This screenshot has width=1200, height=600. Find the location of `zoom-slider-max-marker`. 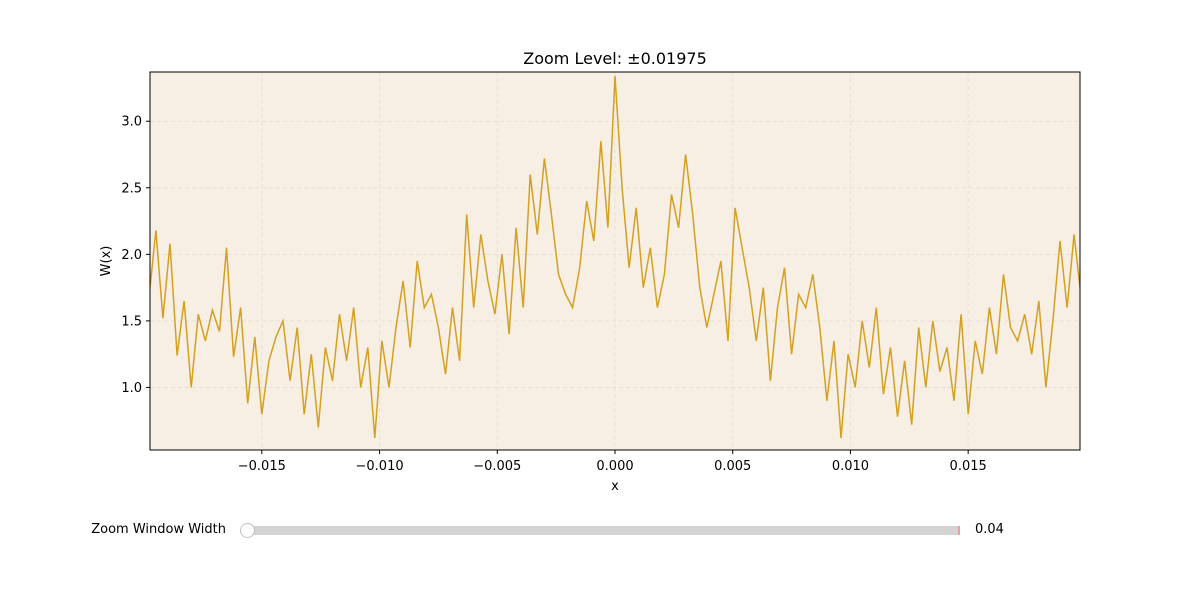

zoom-slider-max-marker is located at coordinates (959, 530).